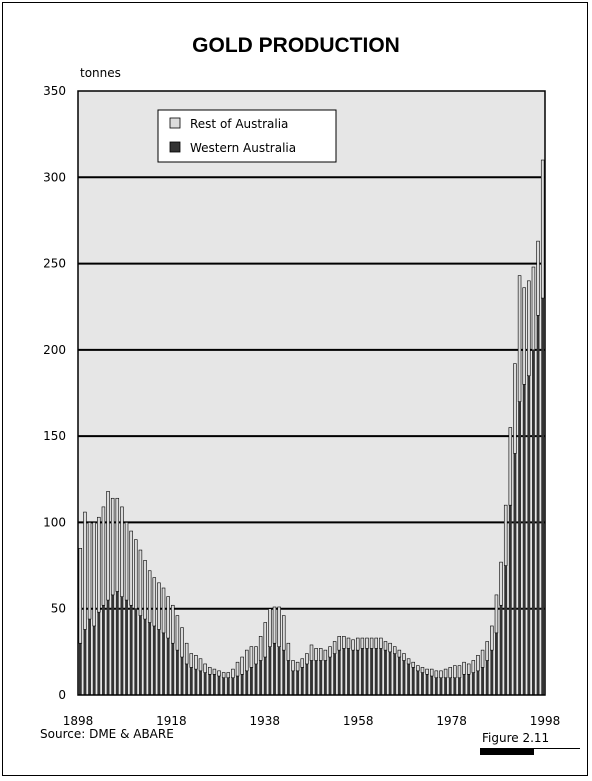 The height and width of the screenshot is (781, 592). I want to click on bar-rest-of-australia-1902, so click(99, 564).